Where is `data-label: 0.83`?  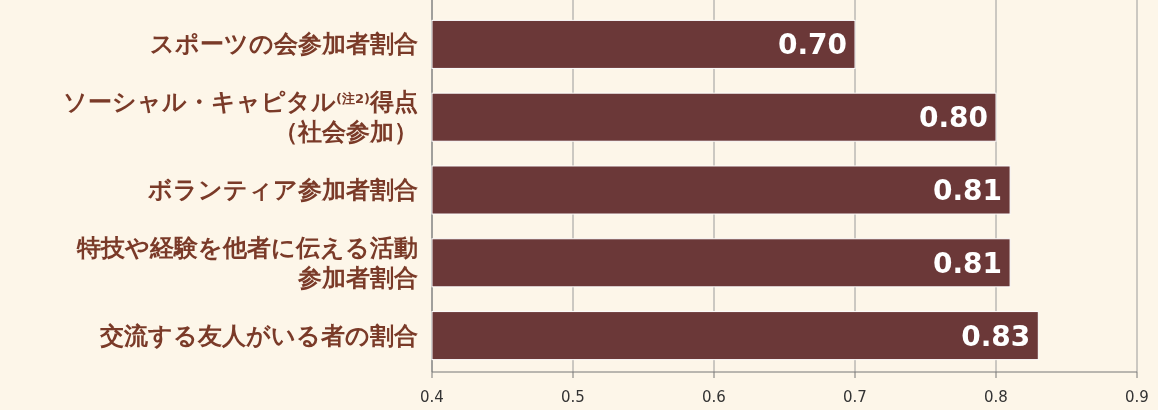
data-label: 0.83 is located at coordinates (996, 336).